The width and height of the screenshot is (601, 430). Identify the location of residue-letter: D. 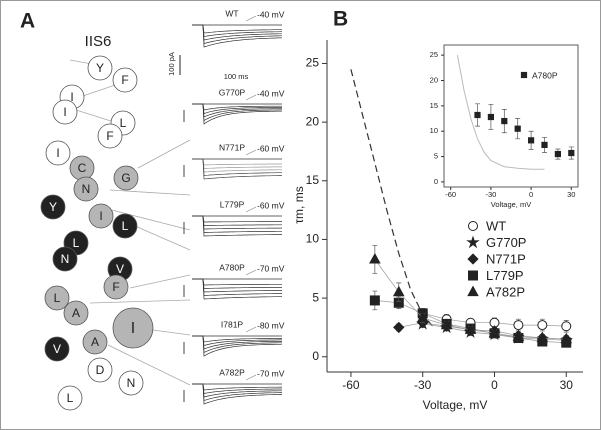
(100, 370).